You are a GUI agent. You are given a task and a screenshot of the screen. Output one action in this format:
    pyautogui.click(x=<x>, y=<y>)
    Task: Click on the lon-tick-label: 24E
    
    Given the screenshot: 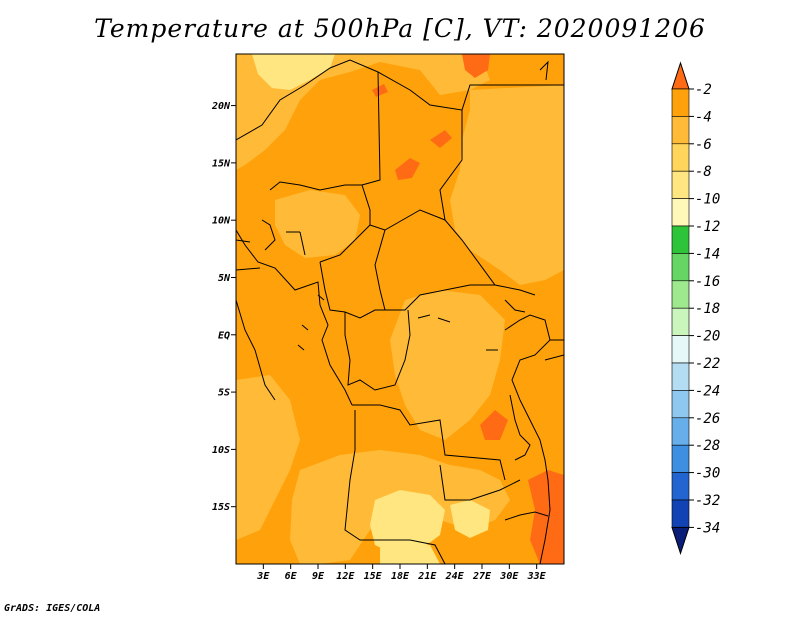 What is the action you would take?
    pyautogui.click(x=455, y=576)
    